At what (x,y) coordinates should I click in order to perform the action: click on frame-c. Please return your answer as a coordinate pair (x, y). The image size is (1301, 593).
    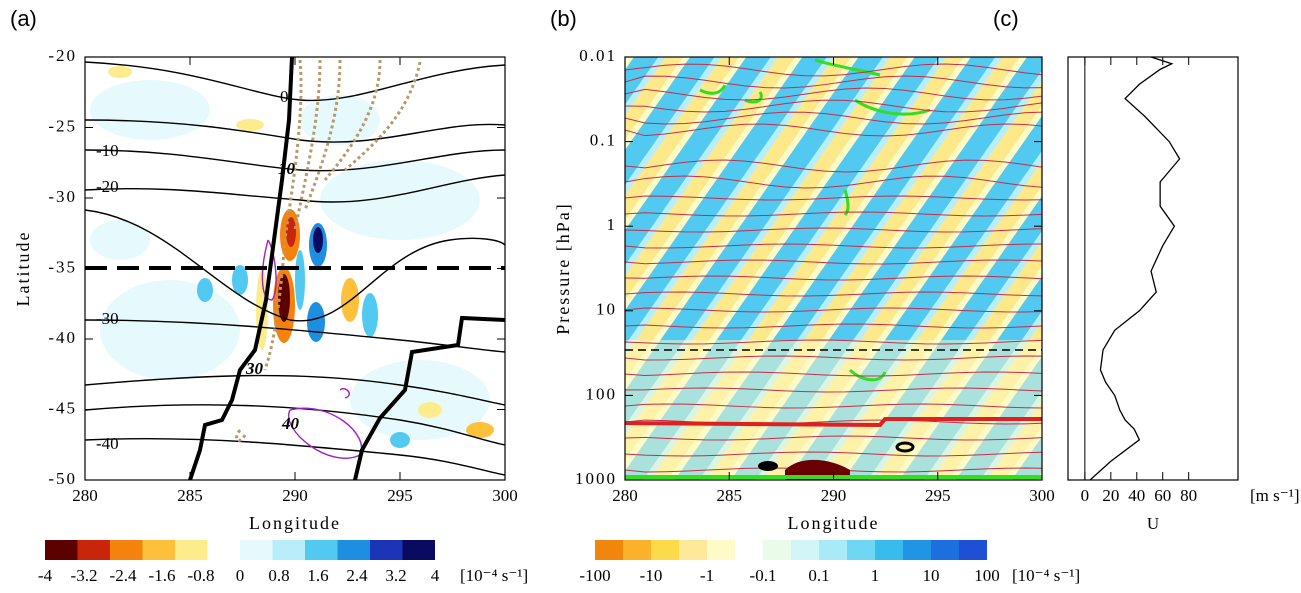
    Looking at the image, I should click on (1153, 268).